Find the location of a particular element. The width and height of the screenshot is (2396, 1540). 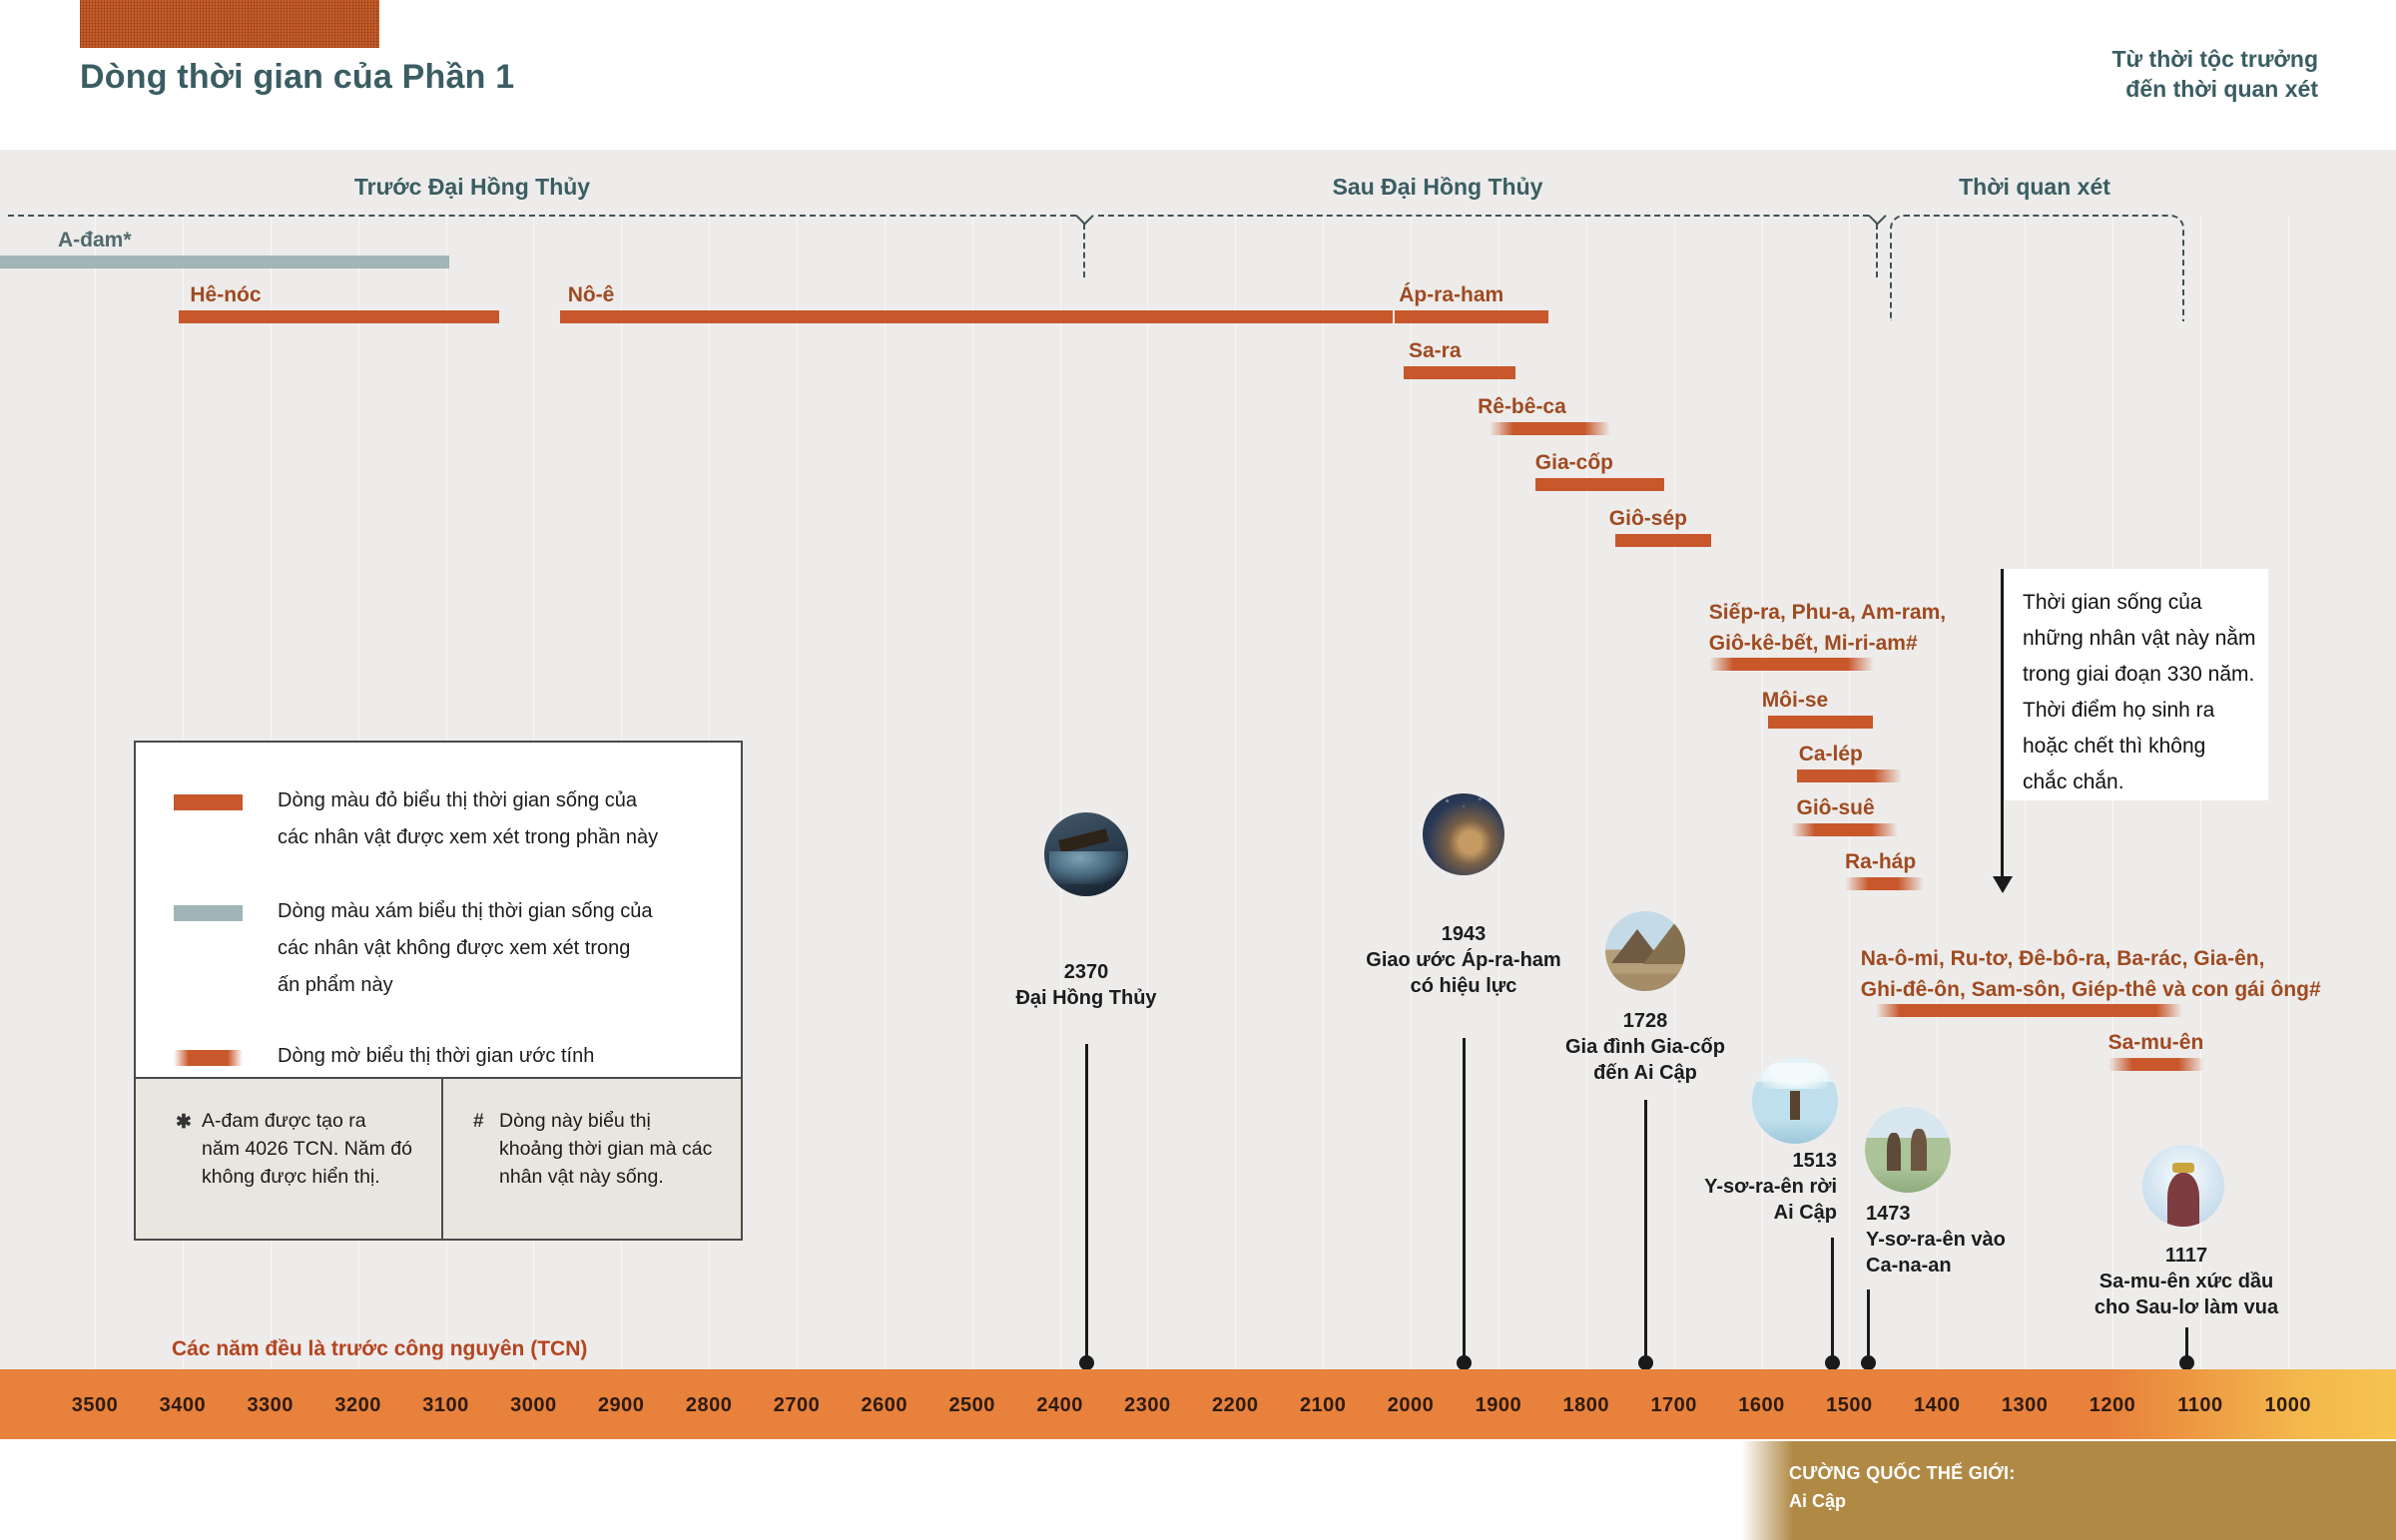

person-name-label: A-đam* is located at coordinates (95, 240).